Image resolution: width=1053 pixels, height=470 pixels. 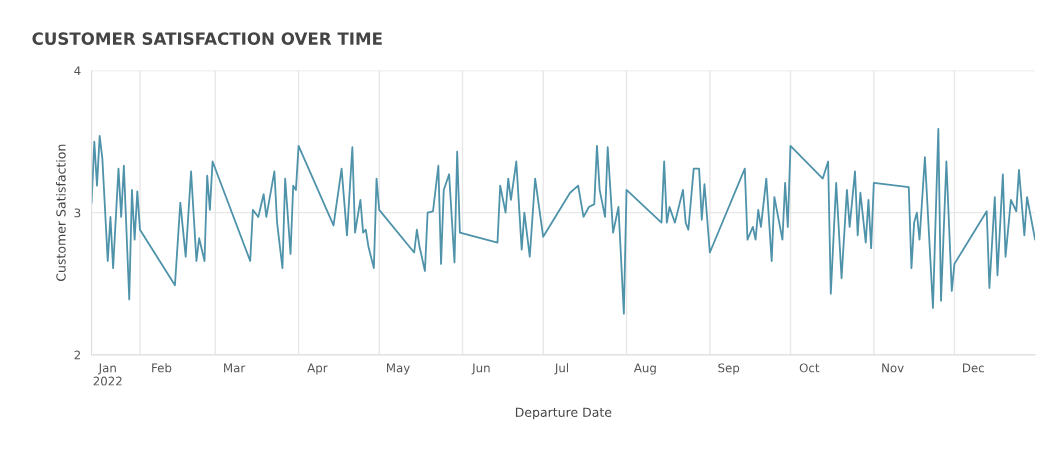 I want to click on x-tick-label: Jun, so click(x=480, y=369).